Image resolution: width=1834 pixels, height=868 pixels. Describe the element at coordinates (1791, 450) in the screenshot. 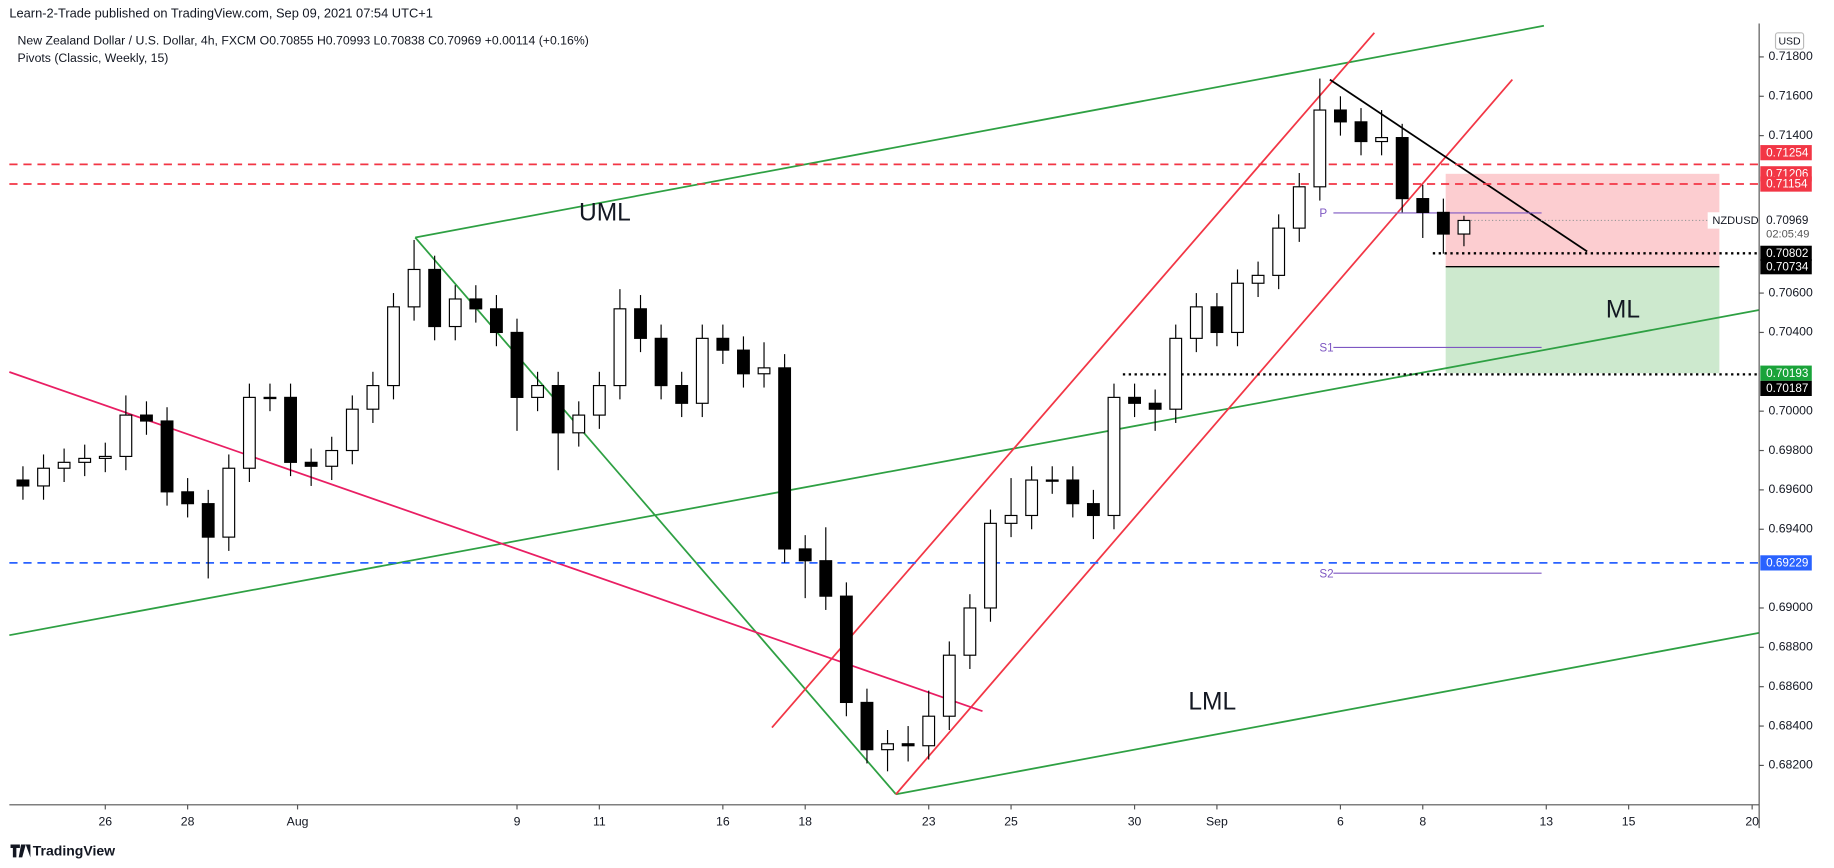

I see `y-tick-label: 0.69800` at that location.